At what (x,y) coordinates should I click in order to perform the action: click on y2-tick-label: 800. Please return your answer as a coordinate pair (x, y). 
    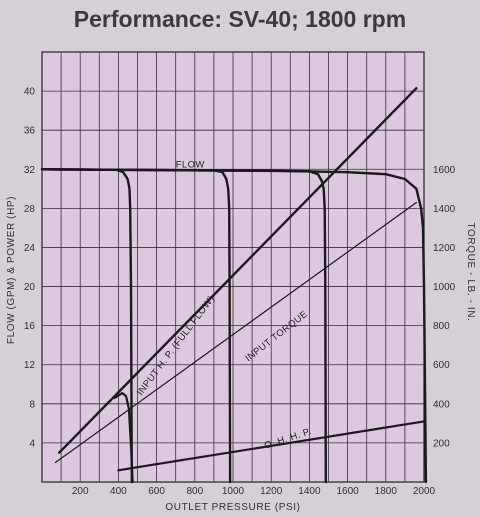
    Looking at the image, I should click on (441, 326).